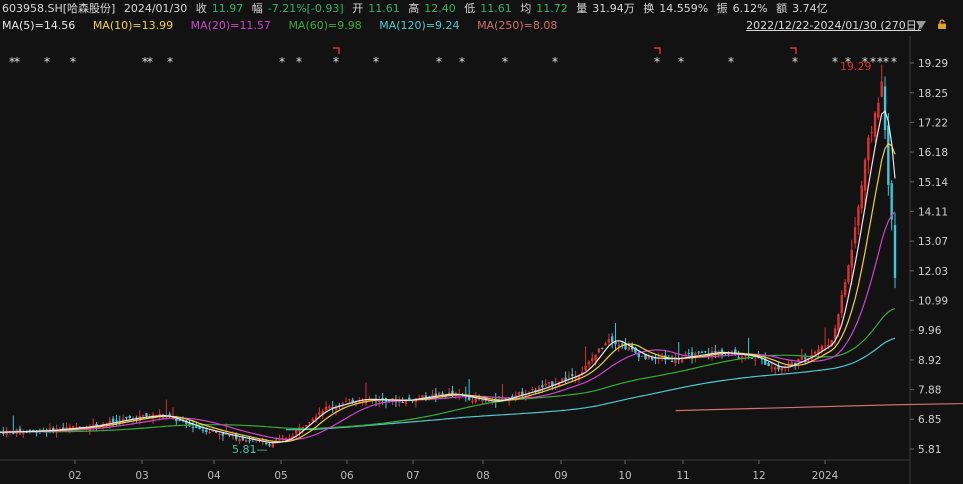 The image size is (963, 484). What do you see at coordinates (833, 25) in the screenshot?
I see `date-range-selector: 2022/12/22-2024/01/30 (270日)` at bounding box center [833, 25].